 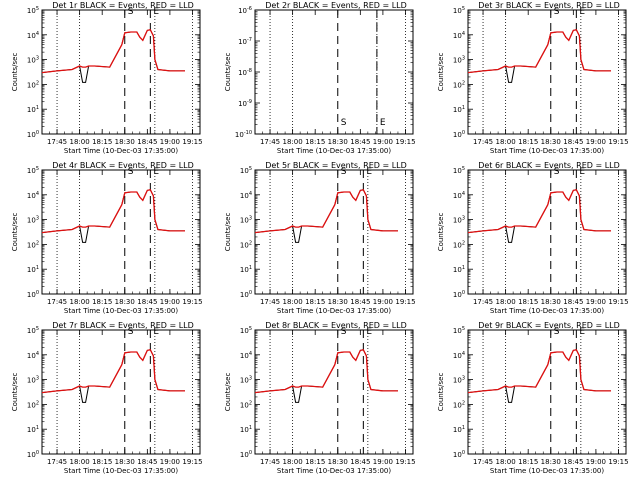 What do you see at coordinates (245, 10) in the screenshot?
I see `y-tick-label: 10⁻⁶` at bounding box center [245, 10].